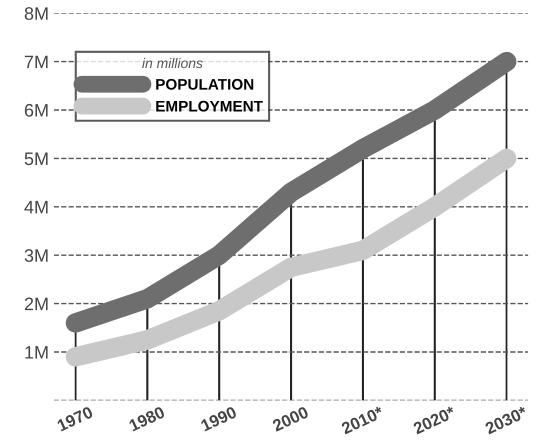  Describe the element at coordinates (36, 304) in the screenshot. I see `y-tick-label: 2M` at that location.